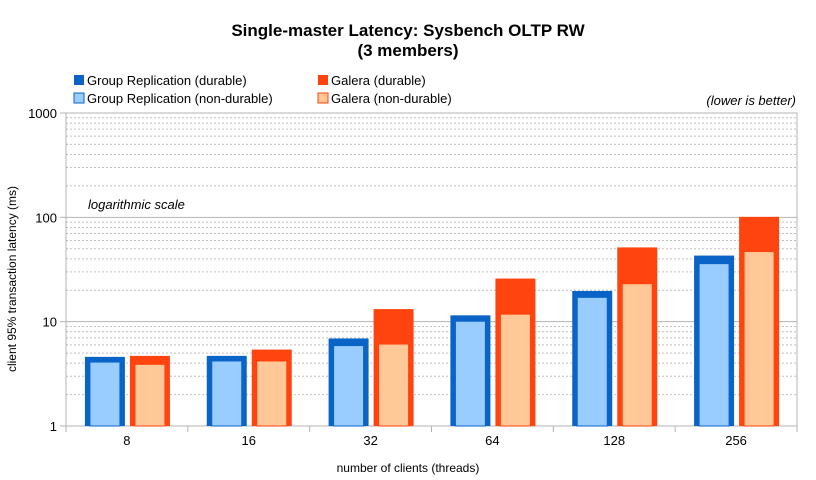 This screenshot has height=480, width=816. I want to click on legend-label: Group Replication (non-durable), so click(180, 98).